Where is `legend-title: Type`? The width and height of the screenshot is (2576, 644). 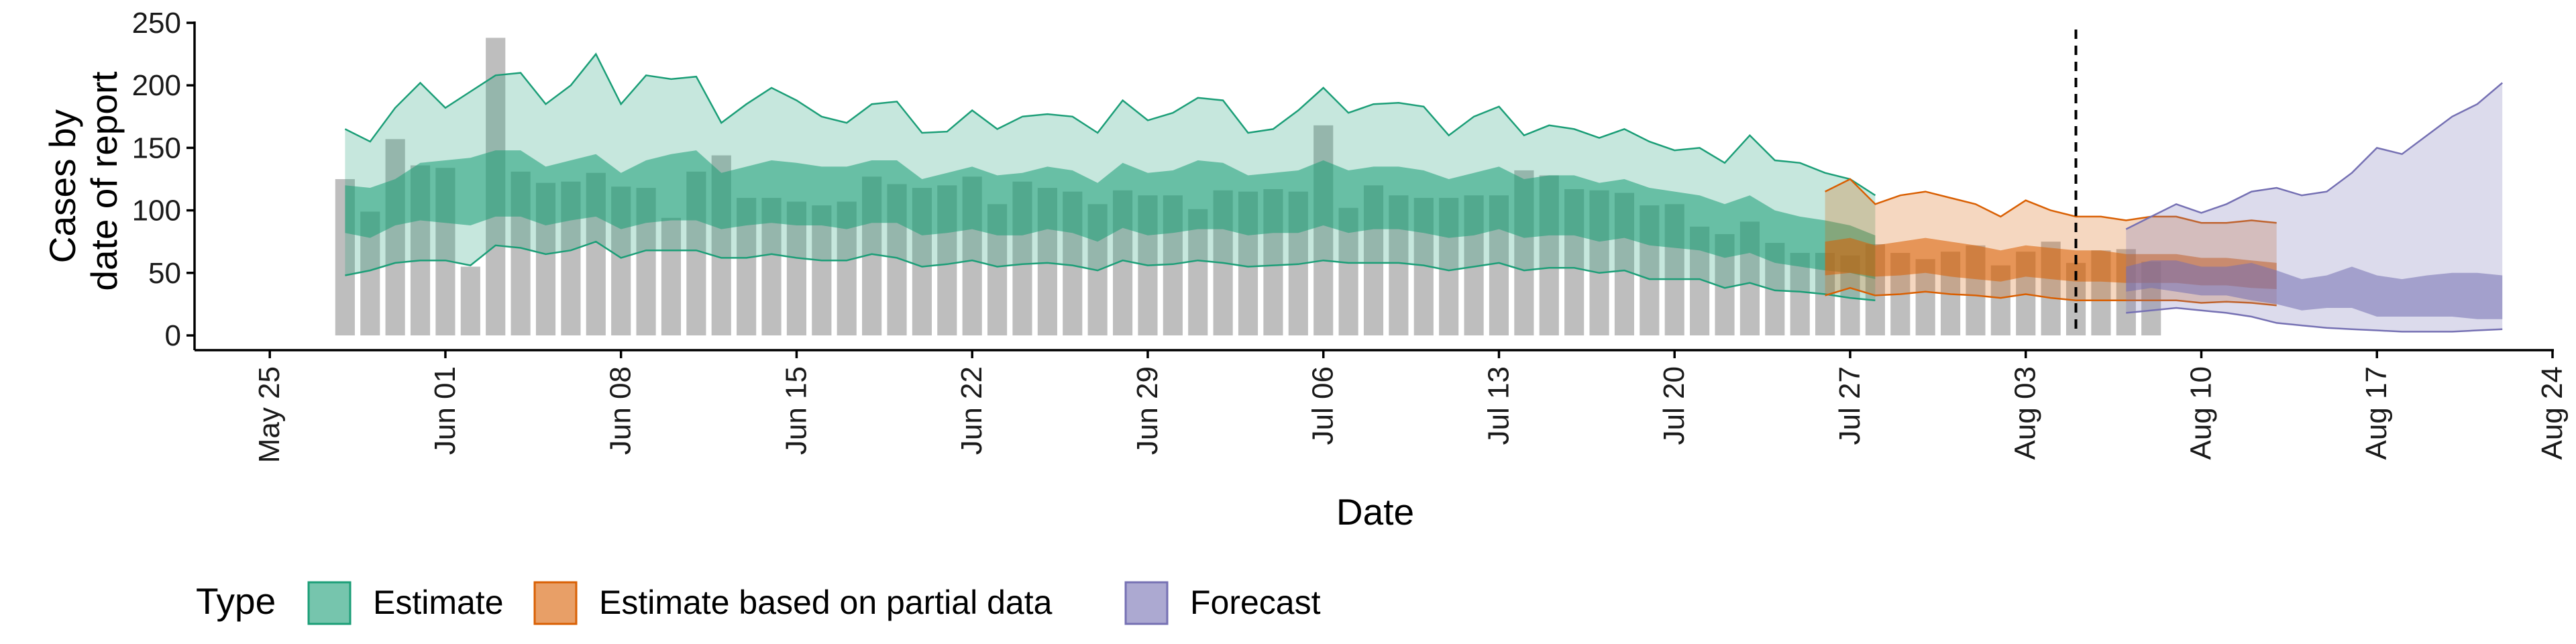 legend-title: Type is located at coordinates (236, 601).